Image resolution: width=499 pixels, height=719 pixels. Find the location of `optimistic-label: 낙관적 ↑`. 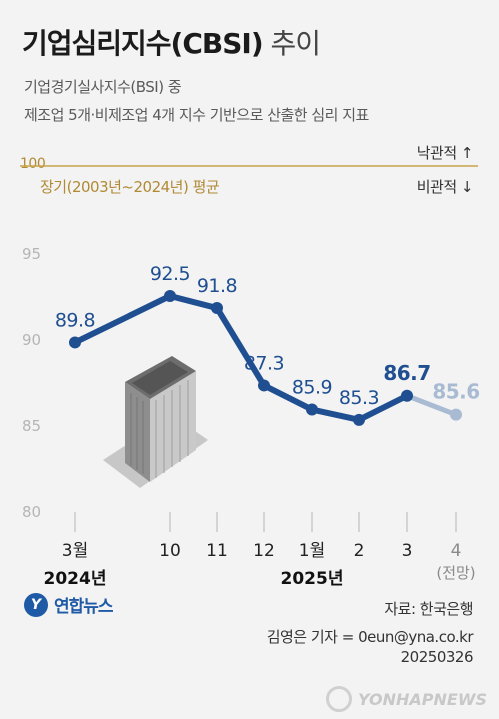

optimistic-label: 낙관적 ↑ is located at coordinates (445, 153).